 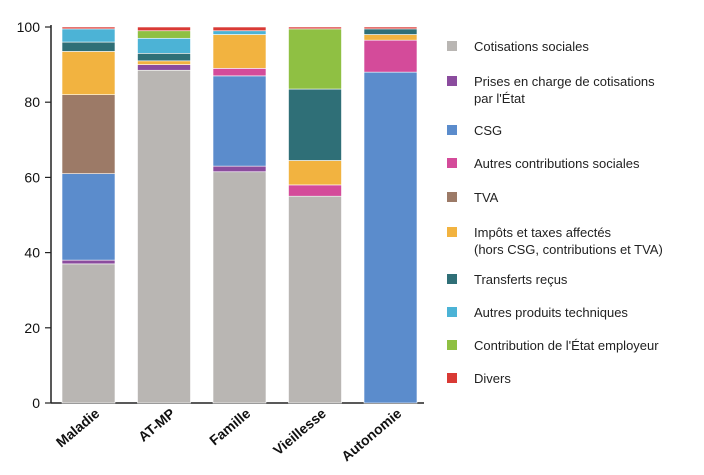 What do you see at coordinates (452, 163) in the screenshot?
I see `legend-swatch-autres-contributions-sociales` at bounding box center [452, 163].